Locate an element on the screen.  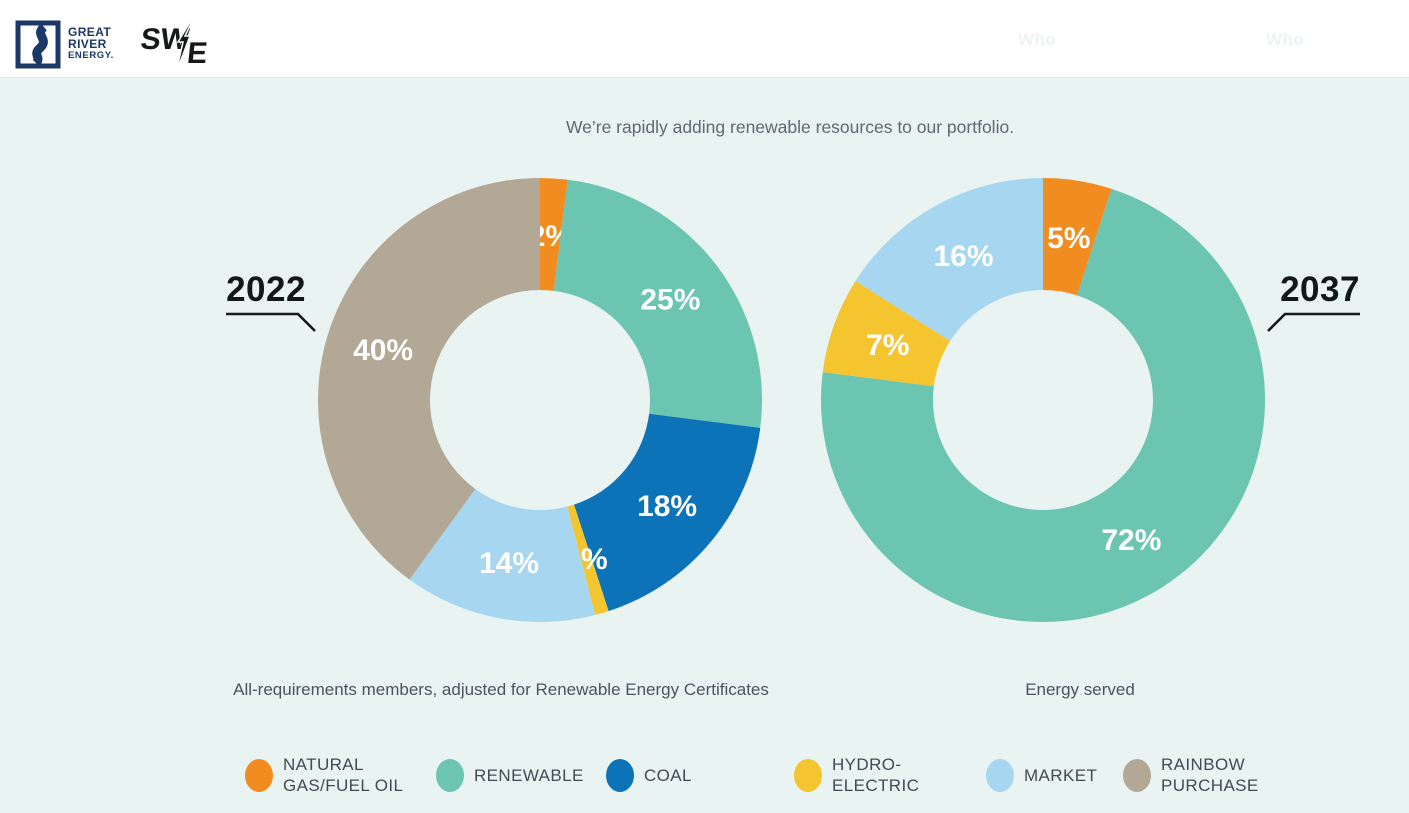
legend-dot-coal is located at coordinates (620, 775).